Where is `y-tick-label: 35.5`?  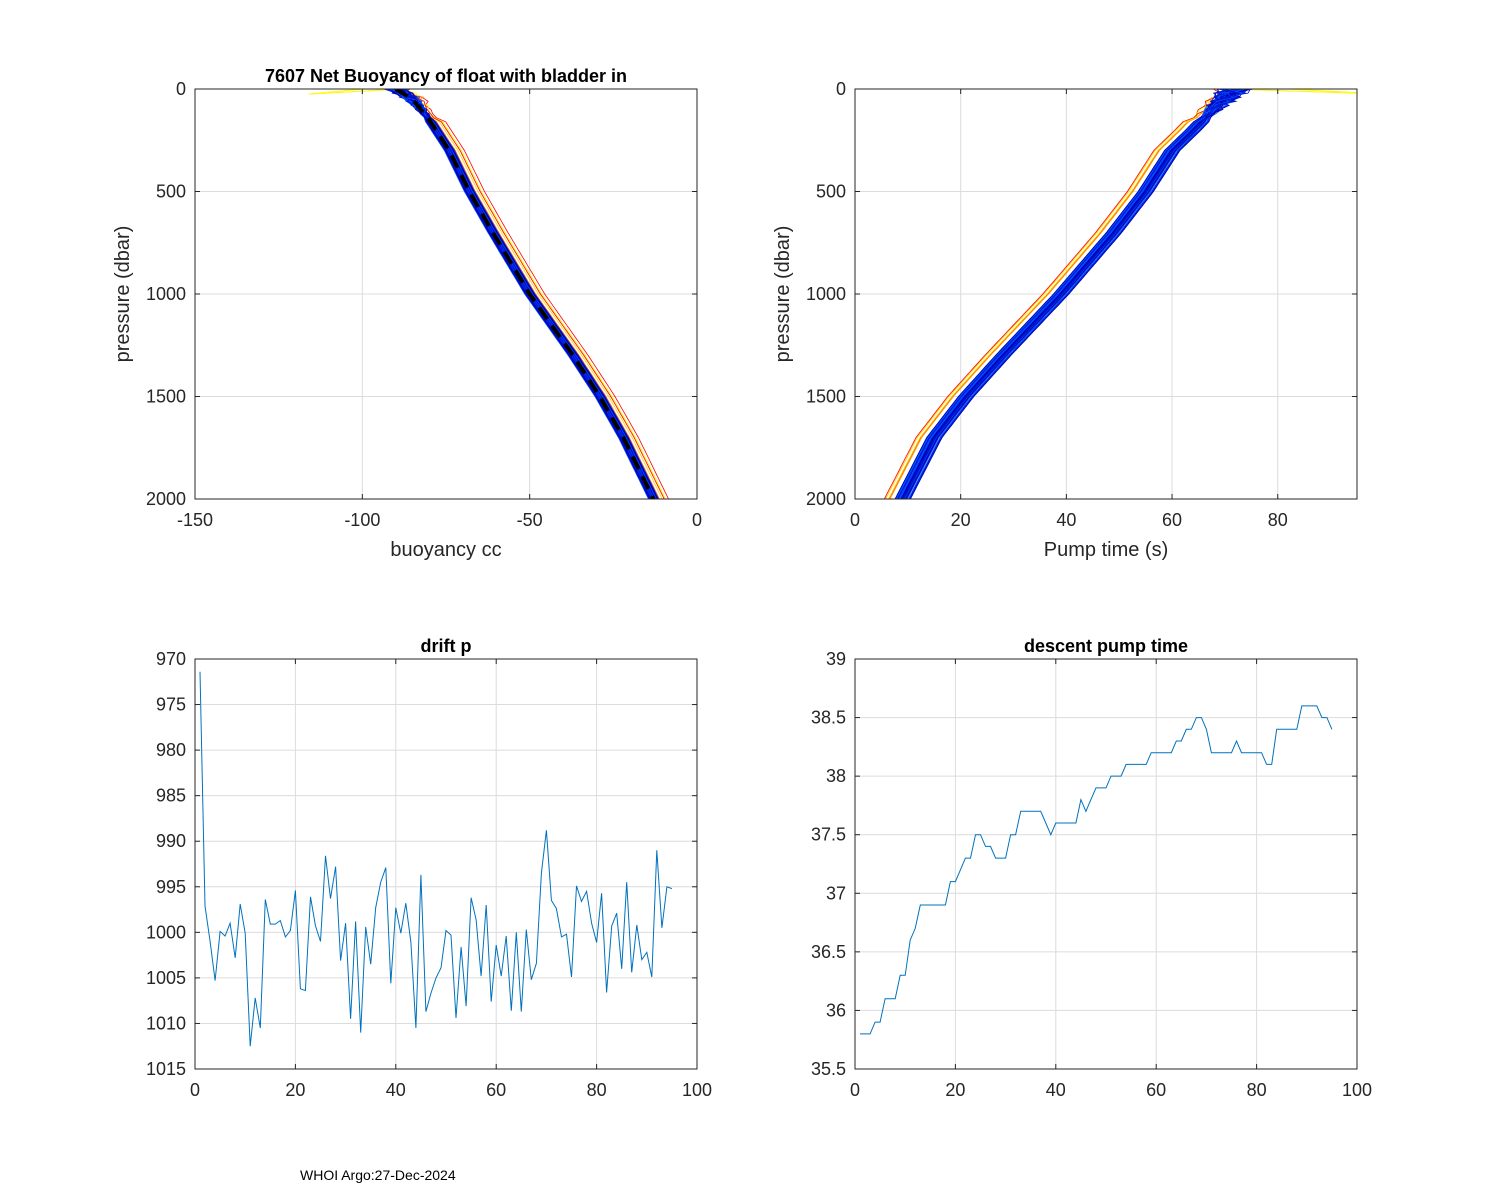
y-tick-label: 35.5 is located at coordinates (828, 1069).